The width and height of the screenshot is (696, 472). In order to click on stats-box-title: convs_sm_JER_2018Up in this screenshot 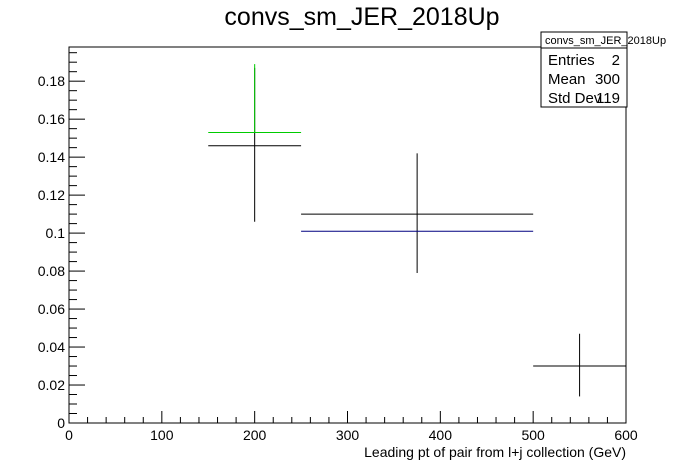, I will do `click(605, 41)`.